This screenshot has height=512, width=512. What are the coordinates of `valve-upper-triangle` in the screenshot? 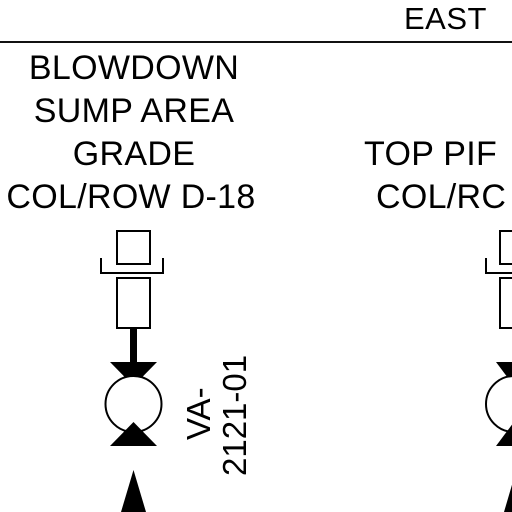 It's located at (133, 374).